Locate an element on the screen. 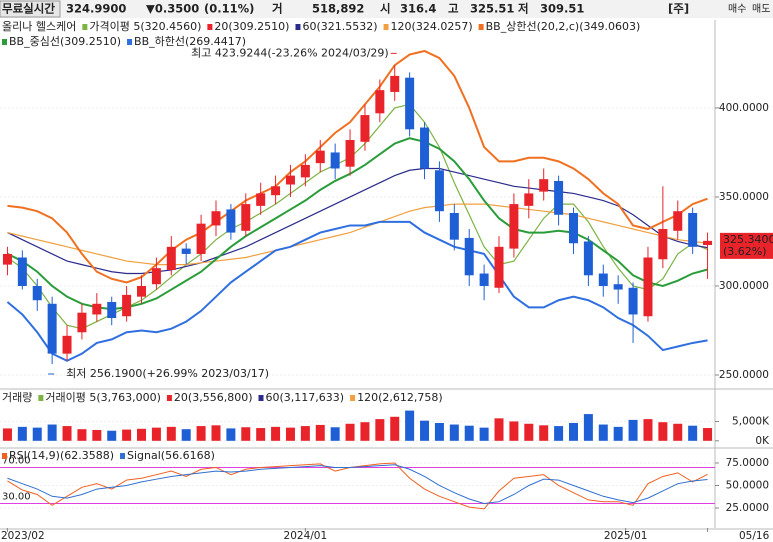 Image resolution: width=773 pixels, height=542 pixels. last-price-box is located at coordinates (746, 245).